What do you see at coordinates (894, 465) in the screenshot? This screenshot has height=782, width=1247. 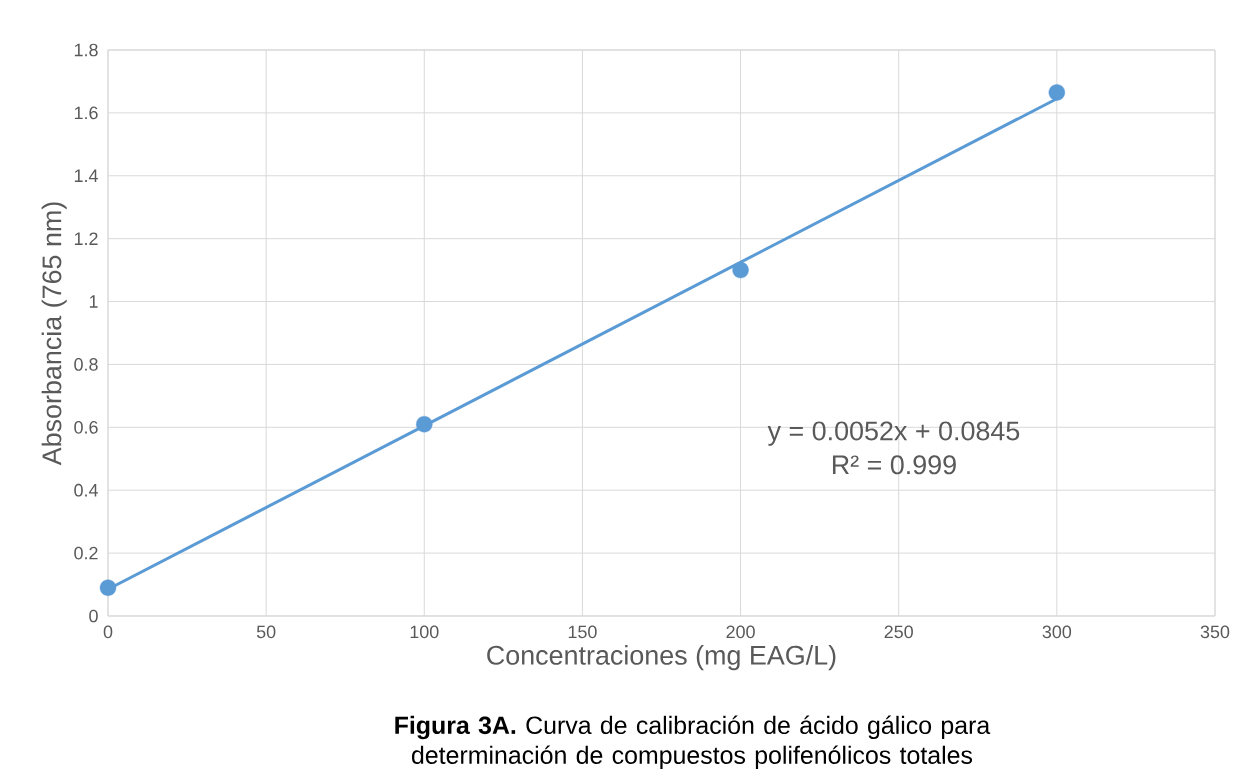 I see `annotation: R² = 0.999` at bounding box center [894, 465].